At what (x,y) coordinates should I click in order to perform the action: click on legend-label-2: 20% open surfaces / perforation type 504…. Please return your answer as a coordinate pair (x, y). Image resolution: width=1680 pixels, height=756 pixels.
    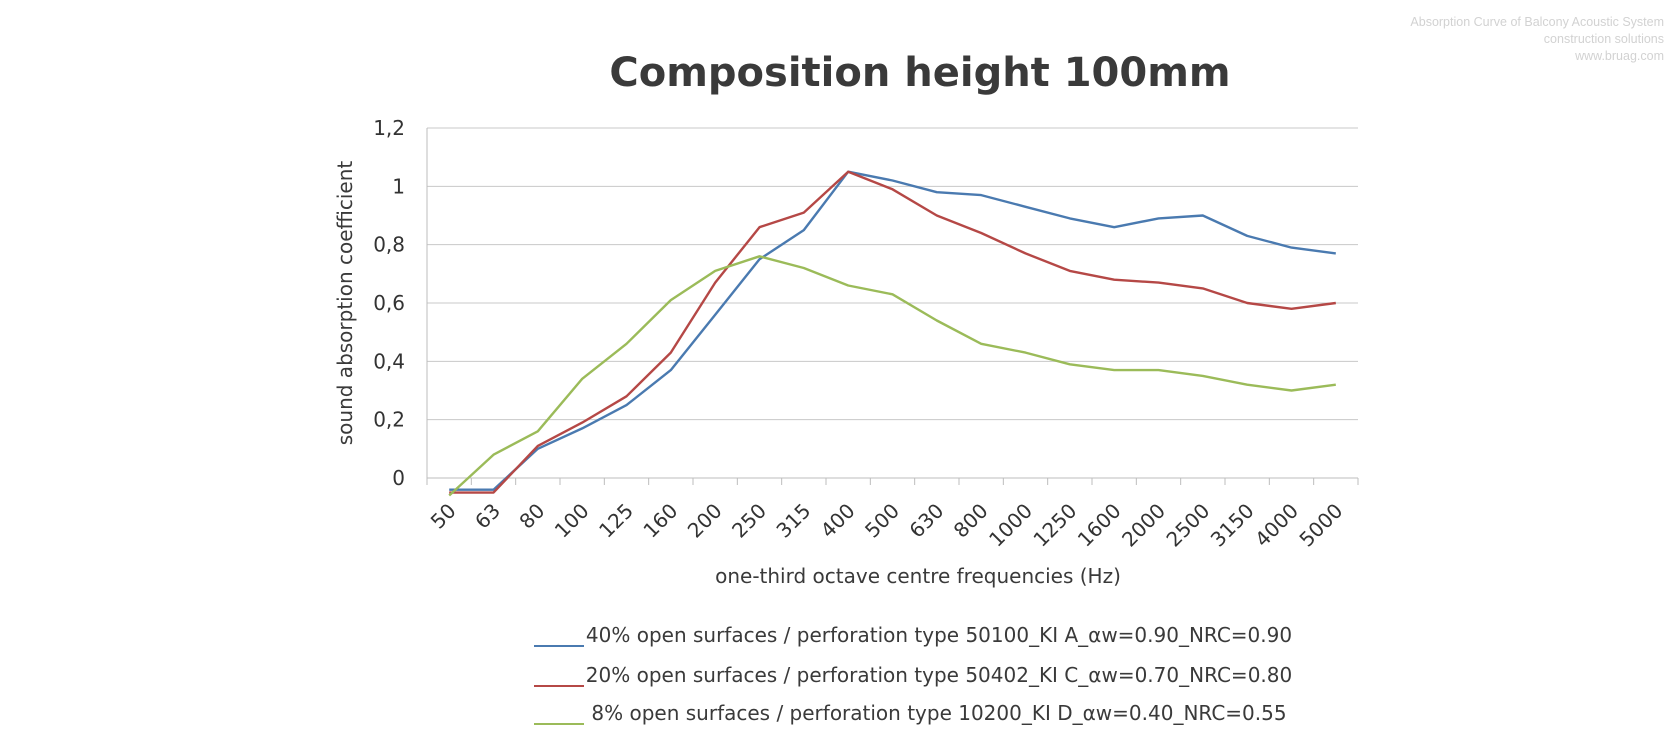
    Looking at the image, I should click on (939, 675).